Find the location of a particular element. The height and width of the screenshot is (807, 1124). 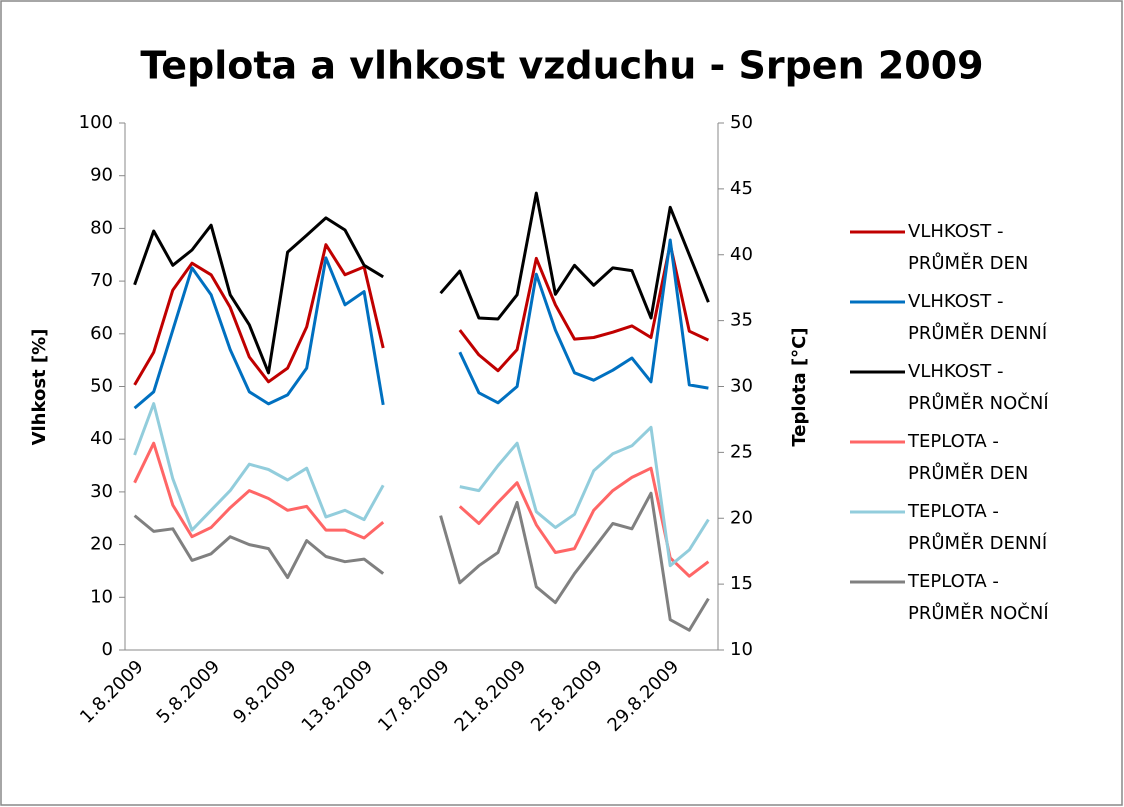

y-tick-label: 80 is located at coordinates (101, 227).